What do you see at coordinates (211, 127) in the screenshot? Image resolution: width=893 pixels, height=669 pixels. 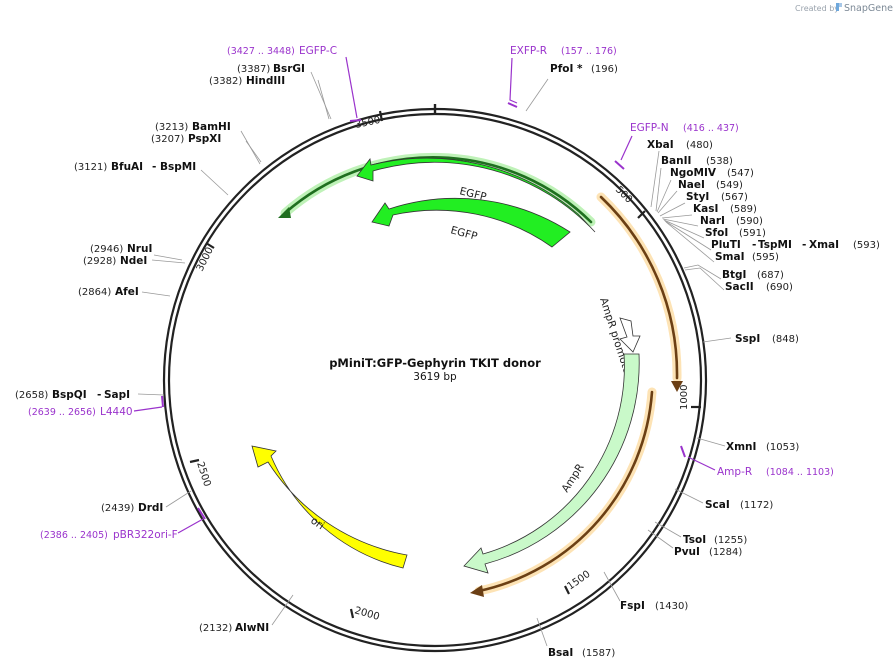 I see `site-name: BamHI` at bounding box center [211, 127].